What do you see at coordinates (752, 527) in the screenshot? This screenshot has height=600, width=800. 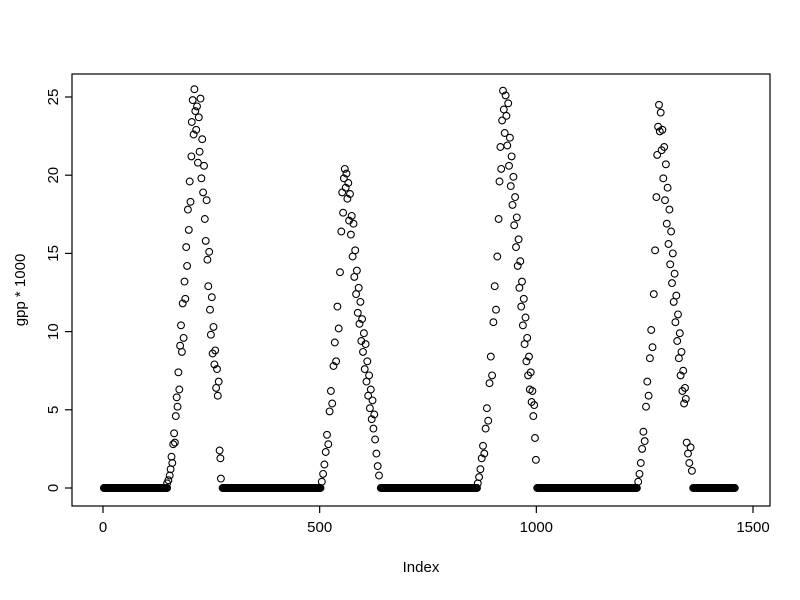 I see `x-tick-label: 1500` at bounding box center [752, 527].